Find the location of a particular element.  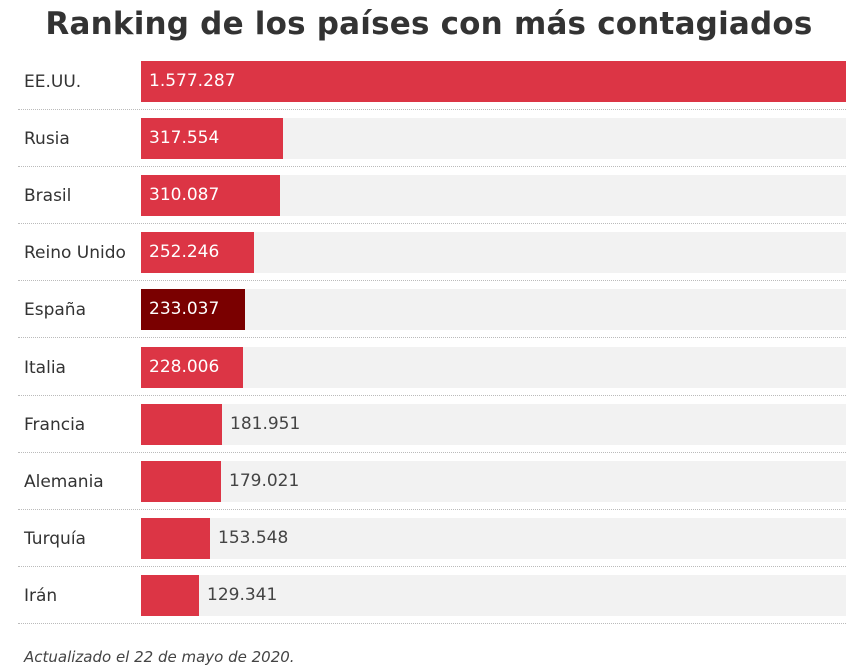

value-label: 233.037 is located at coordinates (184, 309).